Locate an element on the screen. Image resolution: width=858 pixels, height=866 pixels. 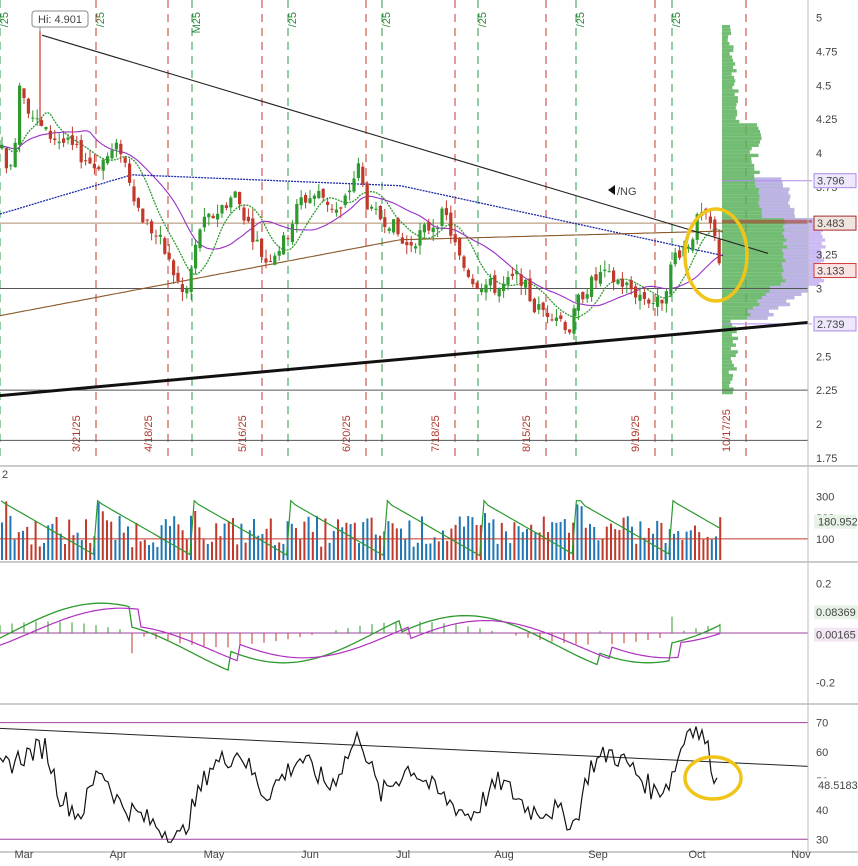
ma-long-line is located at coordinates (362, 273).